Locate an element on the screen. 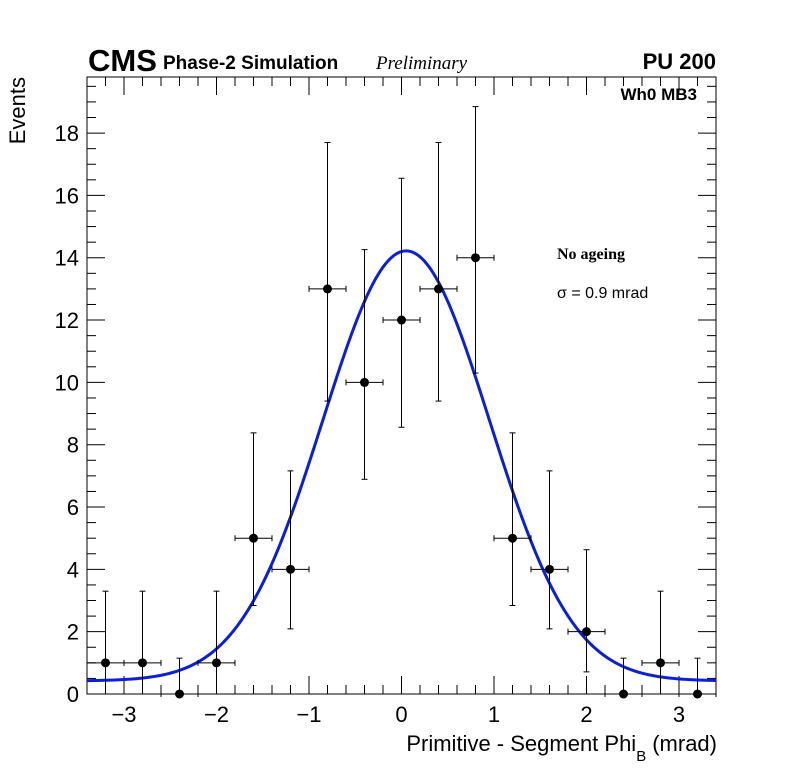 This screenshot has height=772, width=796. x-axis-title-unit: (mrad) is located at coordinates (684, 743).